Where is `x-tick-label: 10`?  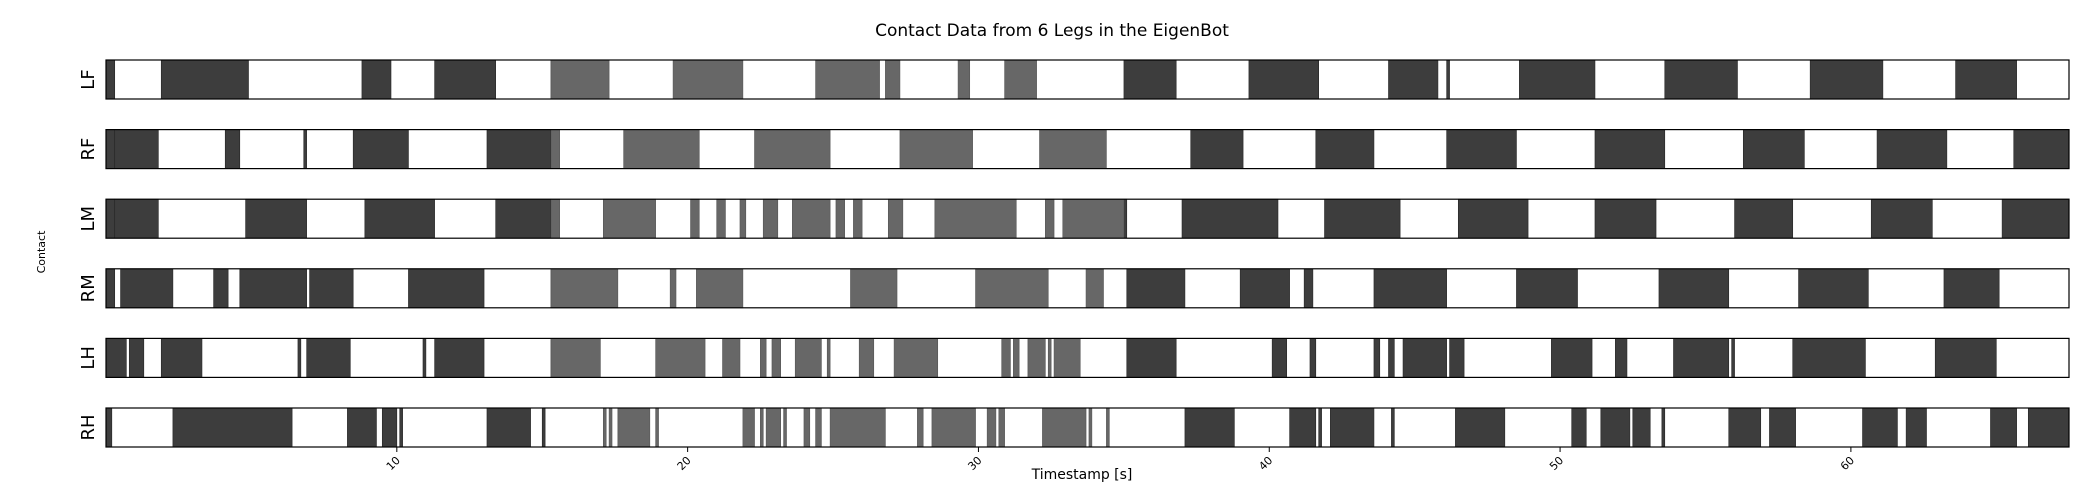 x-tick-label: 10 is located at coordinates (393, 463).